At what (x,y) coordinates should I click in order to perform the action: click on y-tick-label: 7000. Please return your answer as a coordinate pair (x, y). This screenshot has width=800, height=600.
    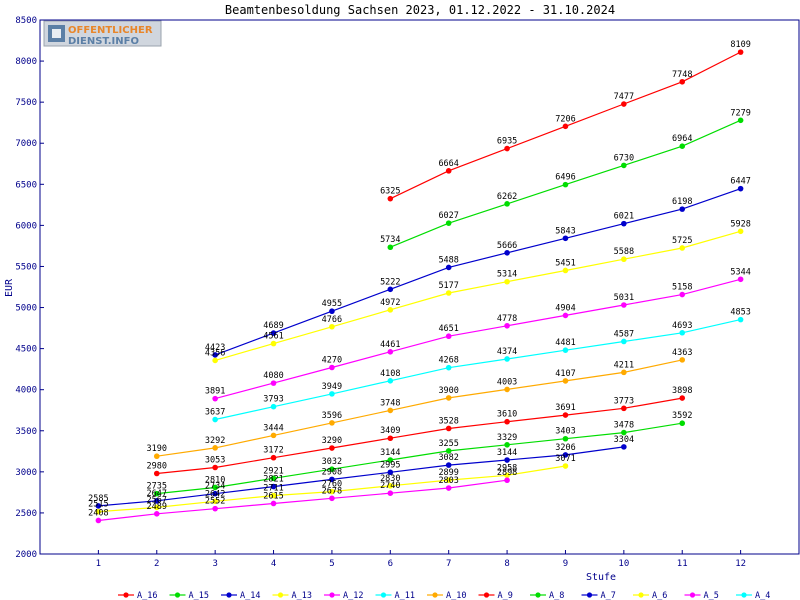
    Looking at the image, I should click on (26, 144).